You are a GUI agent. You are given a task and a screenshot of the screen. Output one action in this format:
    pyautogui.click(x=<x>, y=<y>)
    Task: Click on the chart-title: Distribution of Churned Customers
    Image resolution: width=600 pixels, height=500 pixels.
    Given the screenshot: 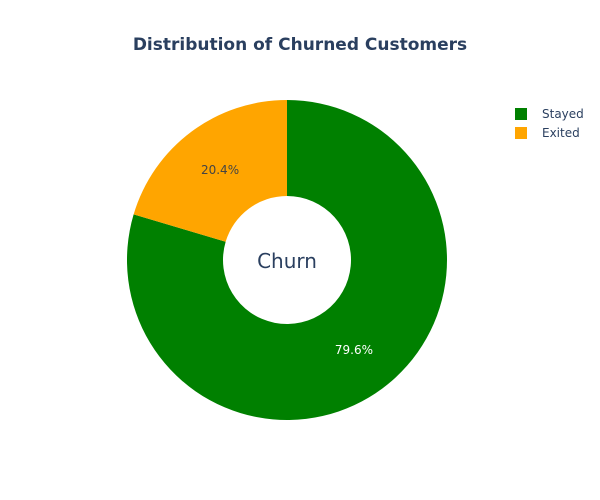 What is the action you would take?
    pyautogui.click(x=300, y=45)
    